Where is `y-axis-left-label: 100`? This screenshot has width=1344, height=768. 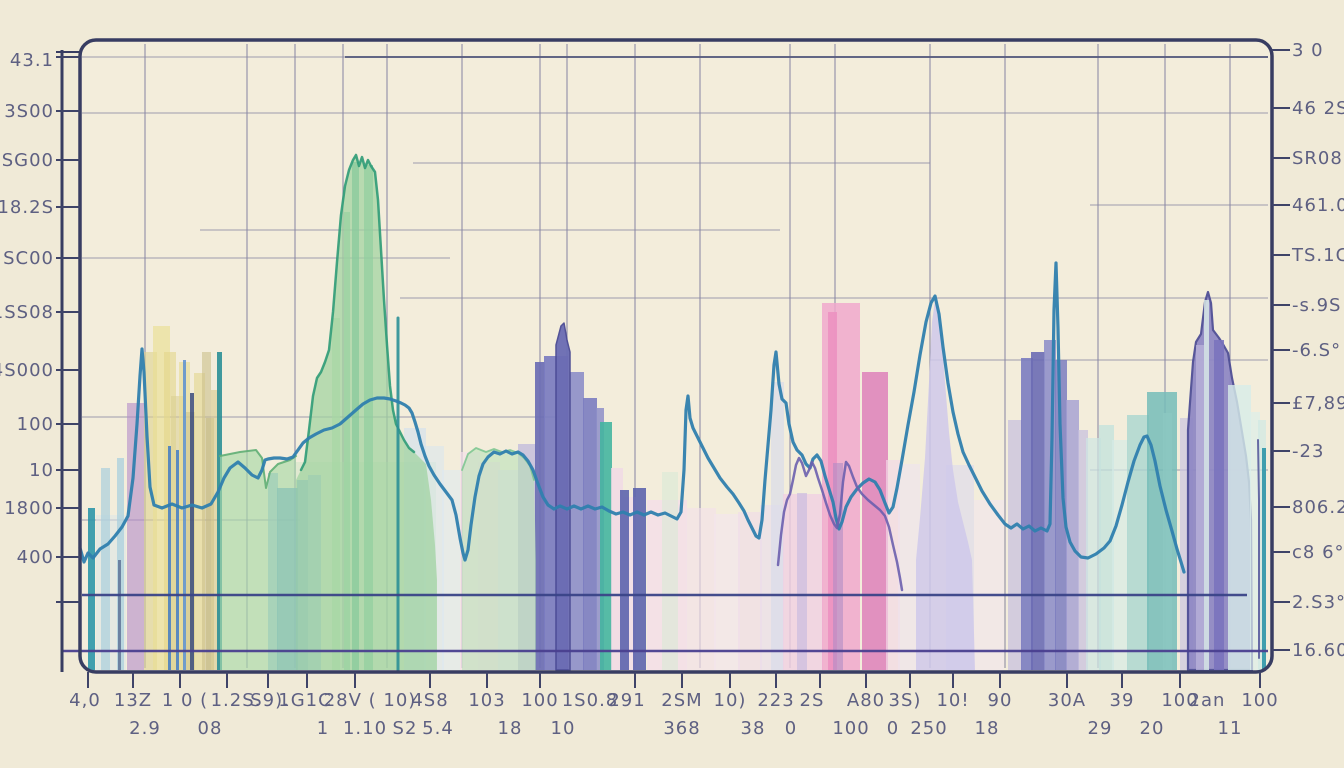 y-axis-left-label: 100 is located at coordinates (35, 424).